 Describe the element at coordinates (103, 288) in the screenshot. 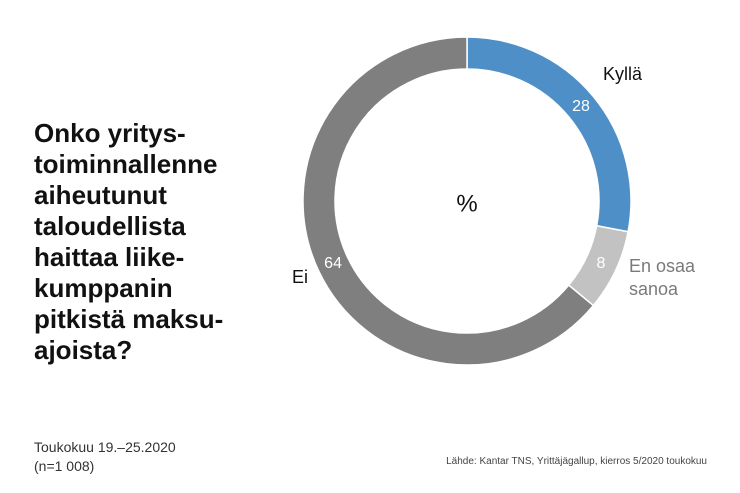

I see `title-line-6: kumppanin` at that location.